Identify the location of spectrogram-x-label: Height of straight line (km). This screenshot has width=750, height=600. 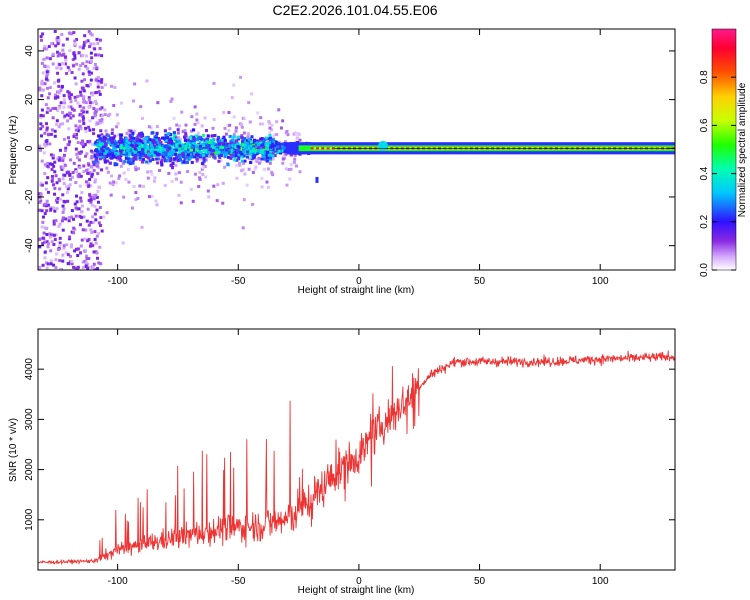
(356, 290).